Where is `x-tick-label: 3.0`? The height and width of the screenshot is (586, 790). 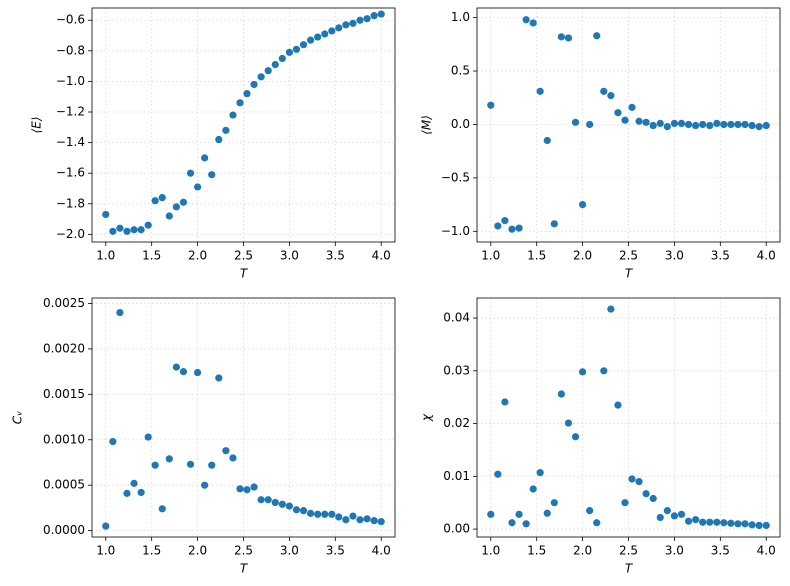 x-tick-label: 3.0 is located at coordinates (674, 551).